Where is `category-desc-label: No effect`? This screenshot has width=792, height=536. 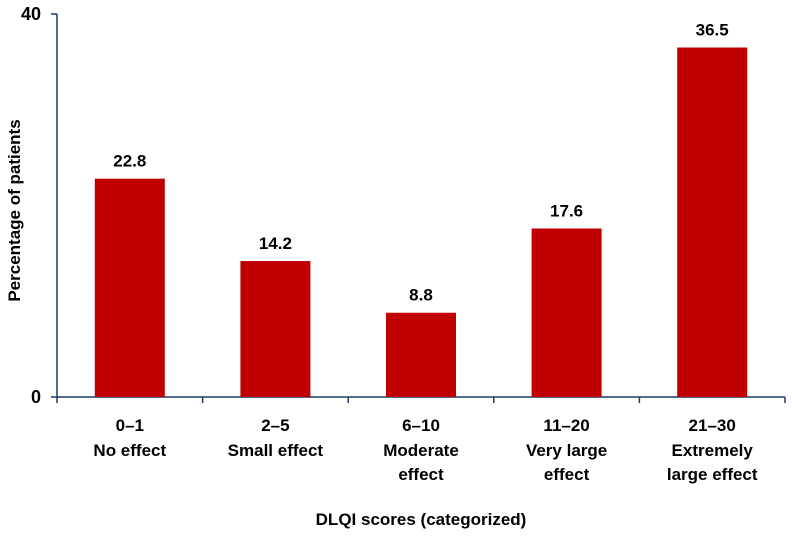 category-desc-label: No effect is located at coordinates (129, 450).